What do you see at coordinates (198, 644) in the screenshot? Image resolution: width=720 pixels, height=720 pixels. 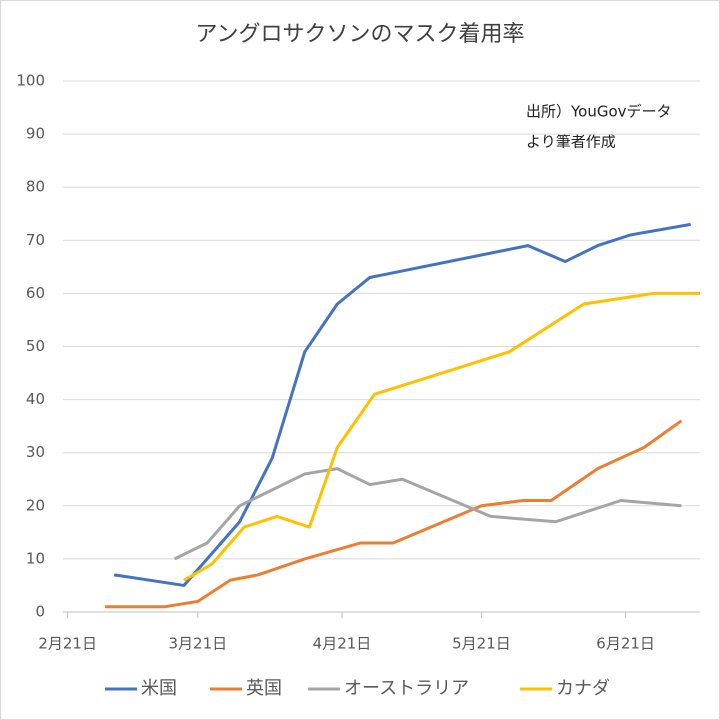 I see `x-tick-label: 3月21日` at bounding box center [198, 644].